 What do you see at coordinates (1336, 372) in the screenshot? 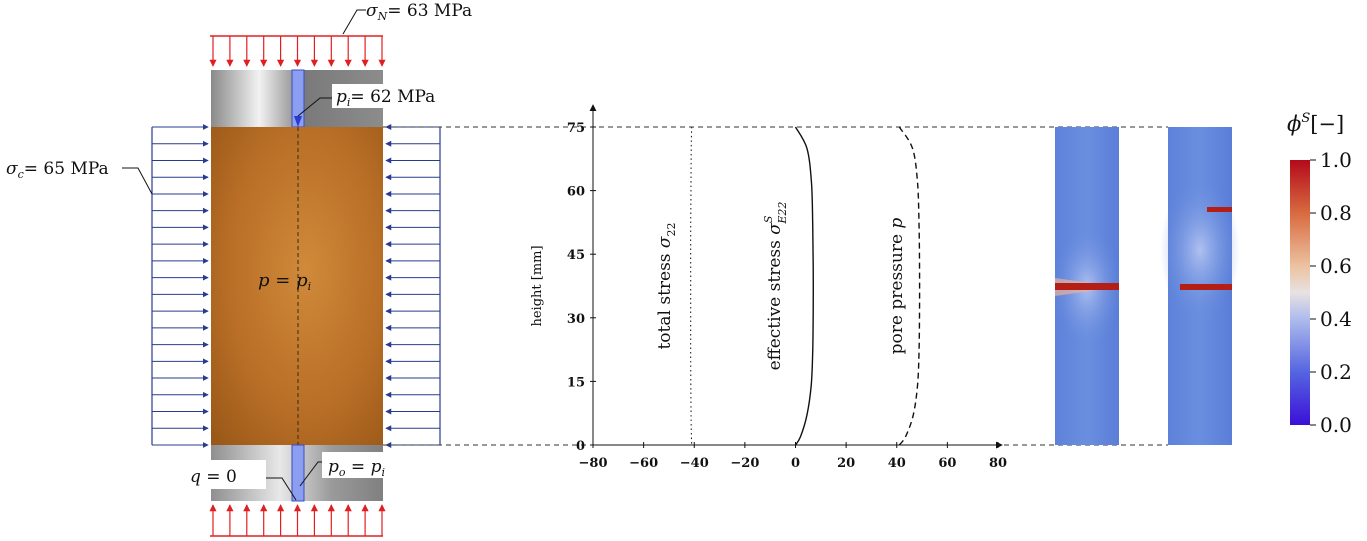
I see `colorbar-tick-label: 0.2` at bounding box center [1336, 372].